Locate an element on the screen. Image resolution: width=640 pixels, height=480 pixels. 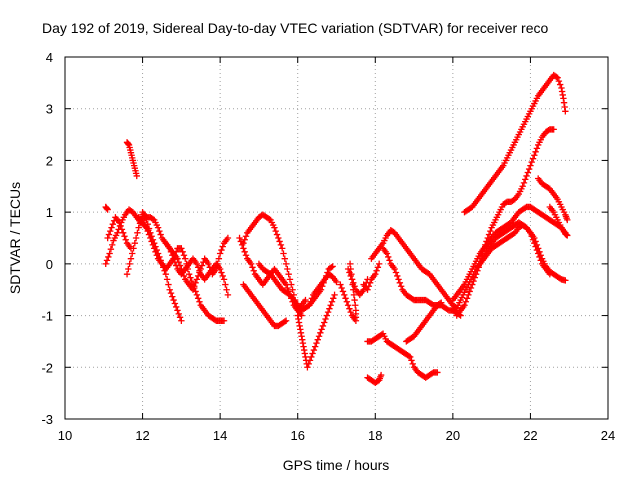
series-s29 is located at coordinates (357, 282).